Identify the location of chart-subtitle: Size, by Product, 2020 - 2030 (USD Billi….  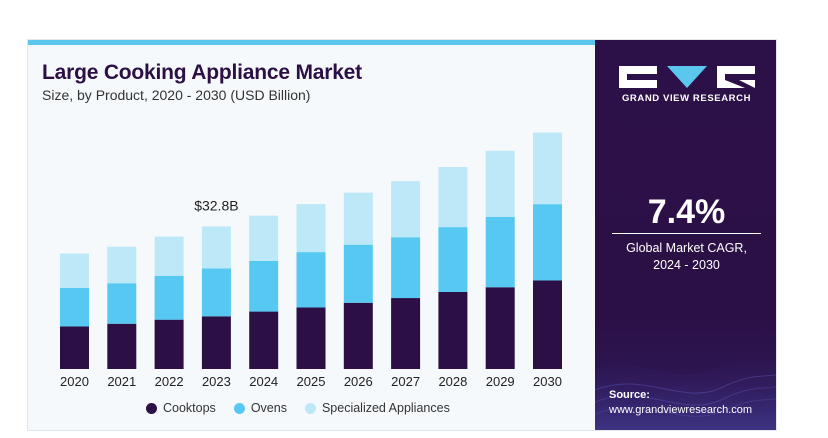
(176, 95).